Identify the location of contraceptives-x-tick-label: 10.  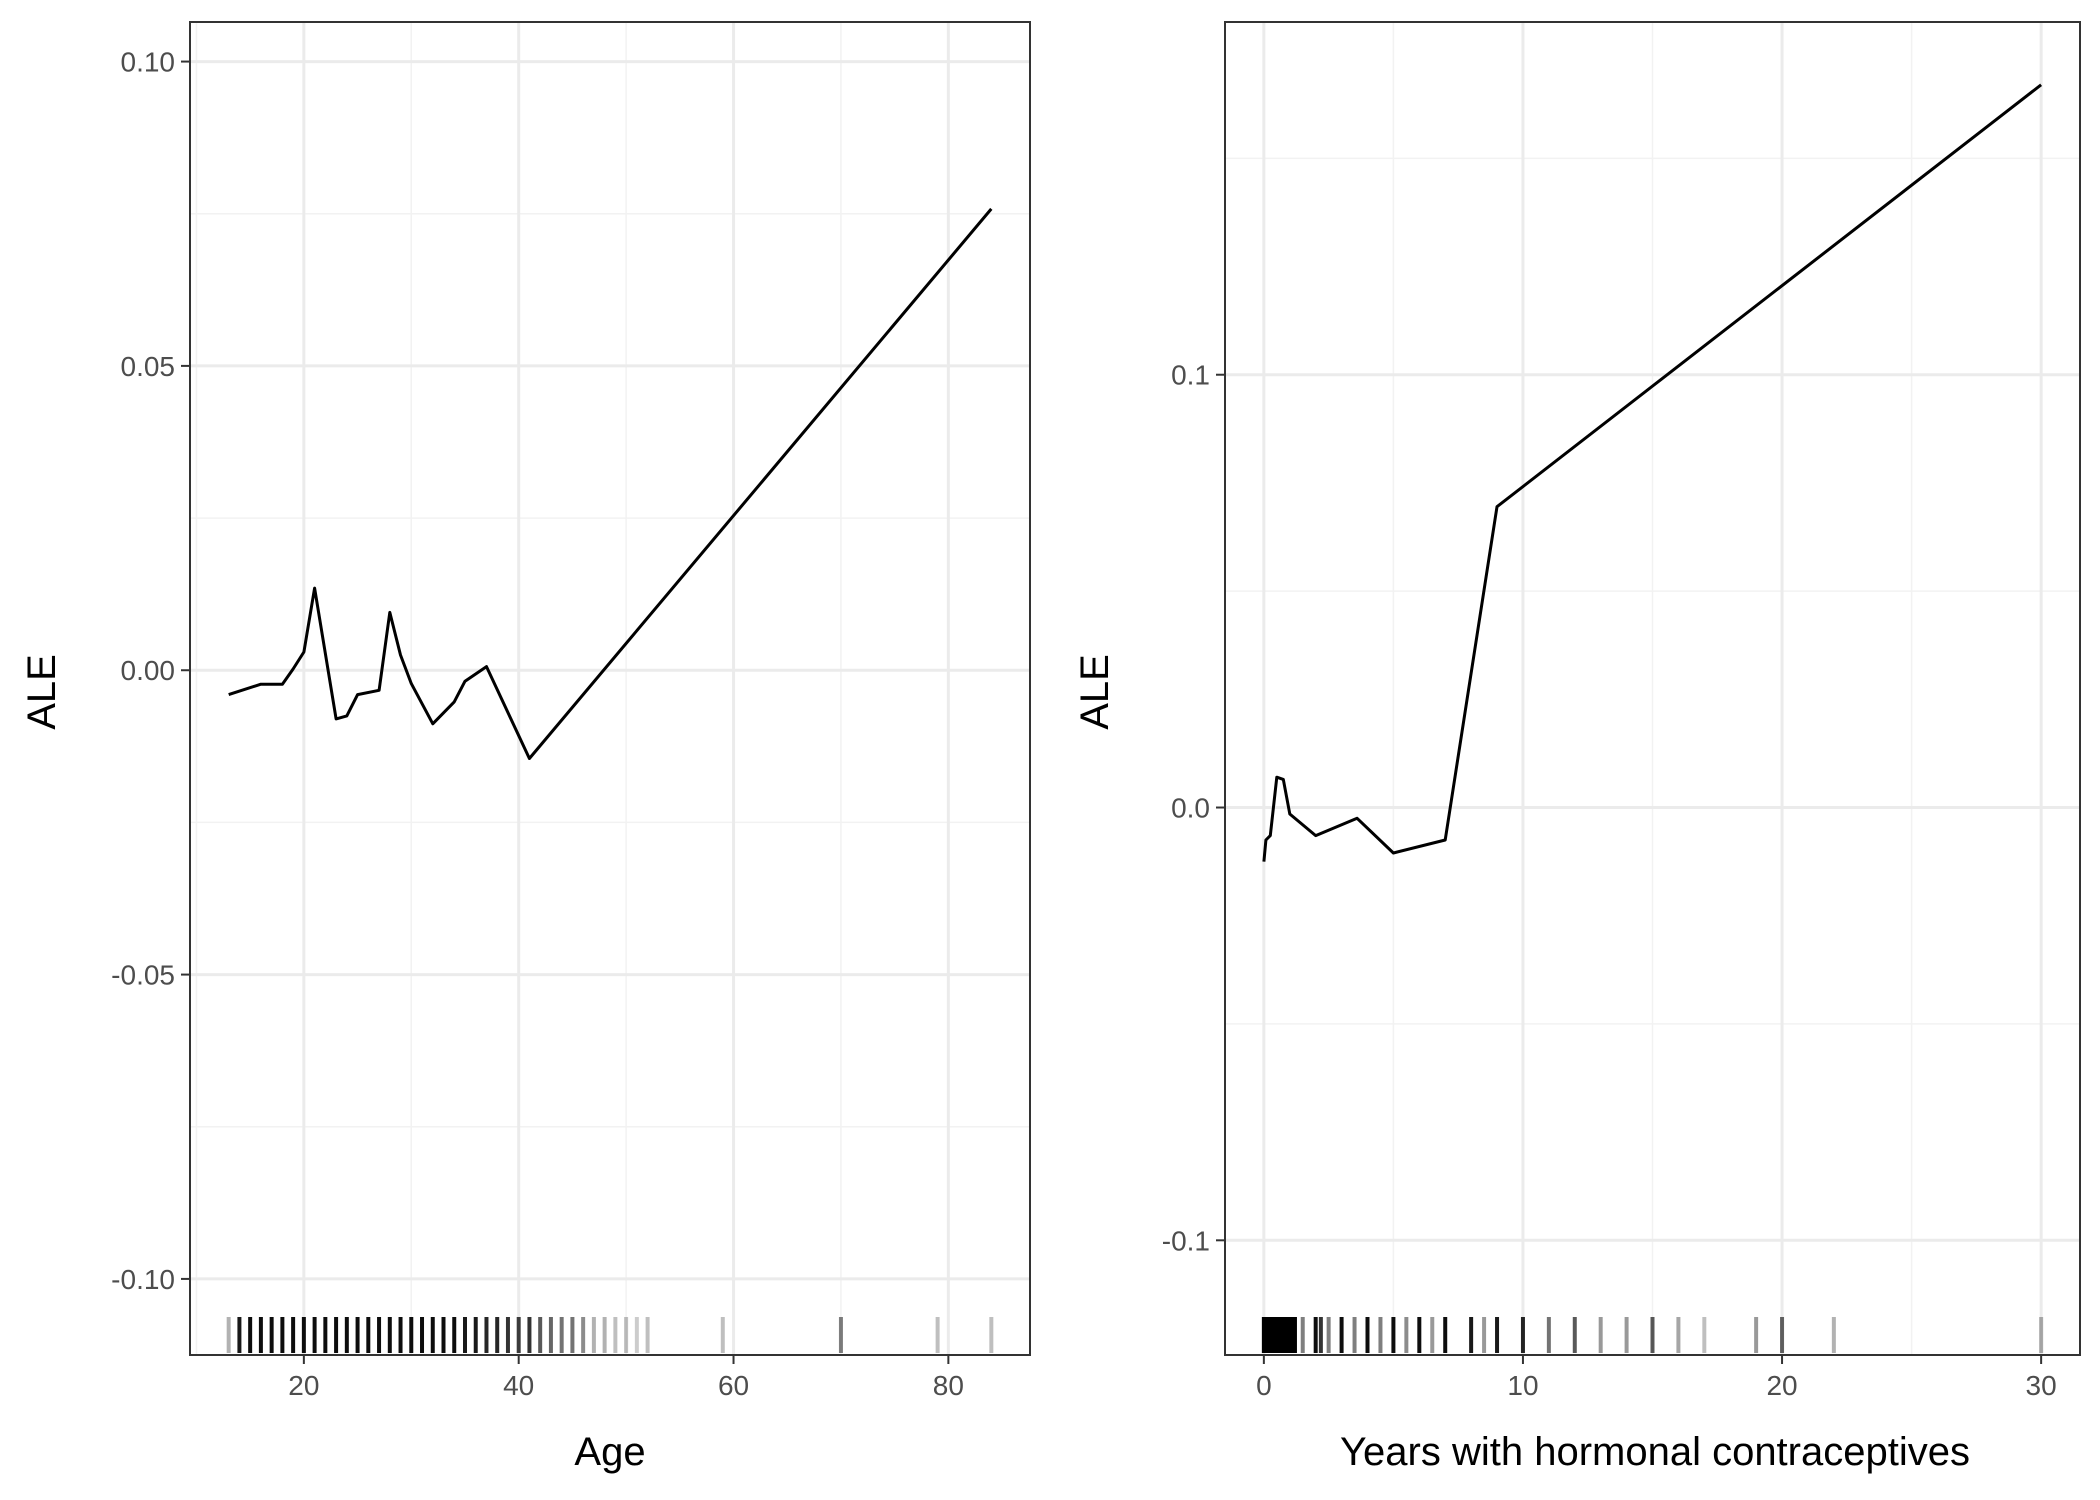
(1522, 1385).